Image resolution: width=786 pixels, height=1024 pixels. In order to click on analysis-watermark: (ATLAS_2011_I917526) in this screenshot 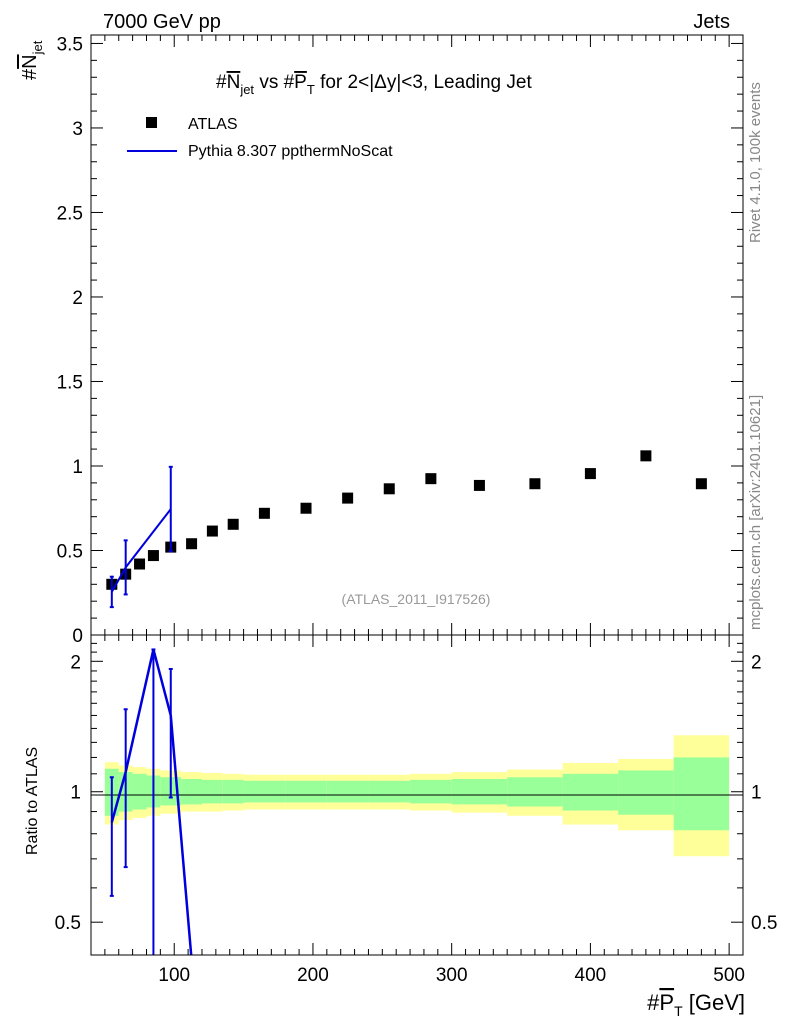, I will do `click(416, 599)`.